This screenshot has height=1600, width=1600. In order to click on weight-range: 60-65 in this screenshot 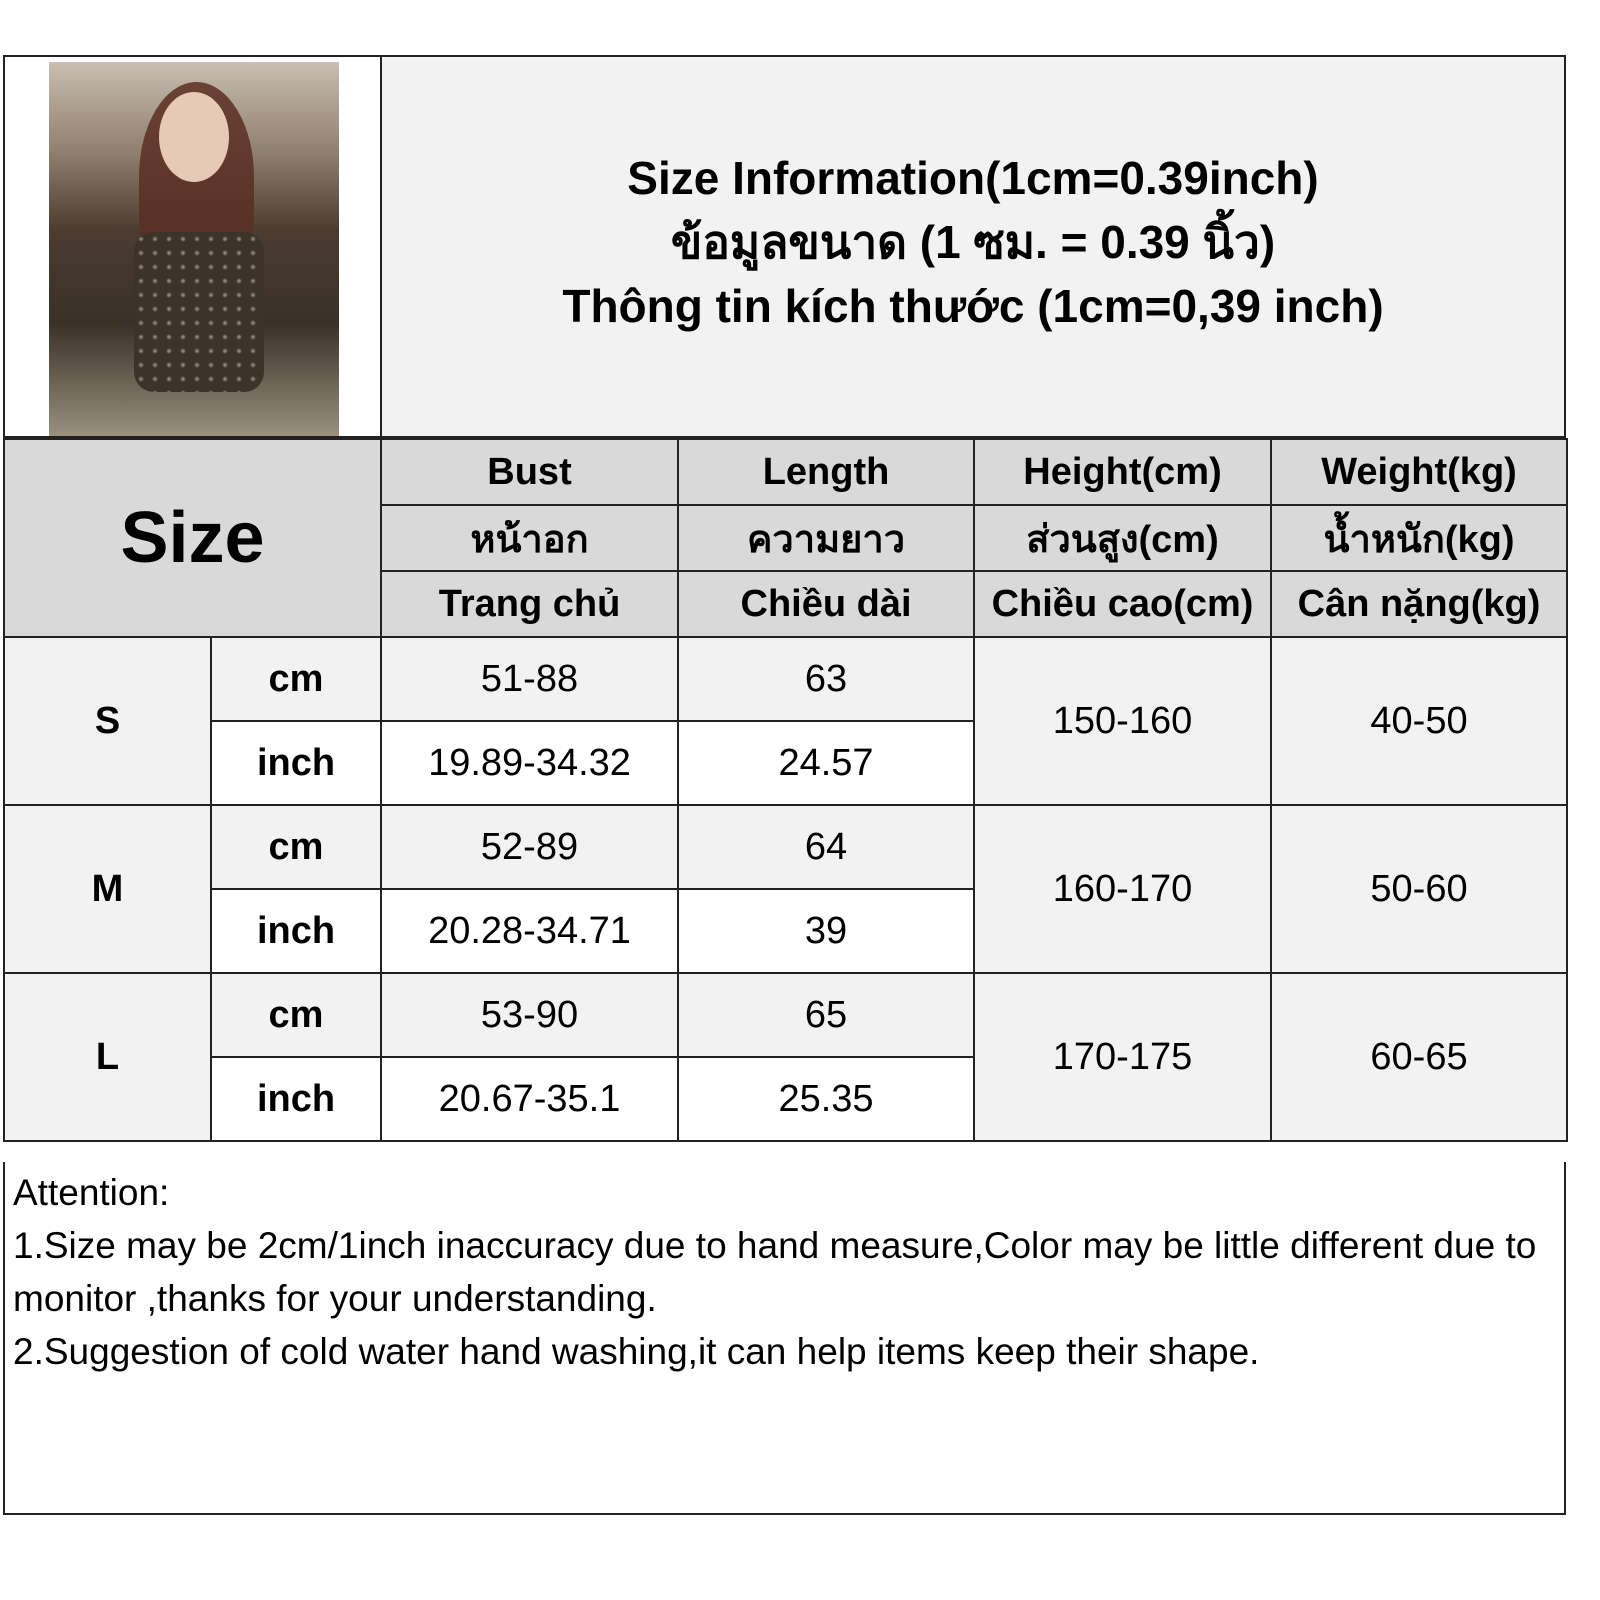, I will do `click(1419, 1057)`.